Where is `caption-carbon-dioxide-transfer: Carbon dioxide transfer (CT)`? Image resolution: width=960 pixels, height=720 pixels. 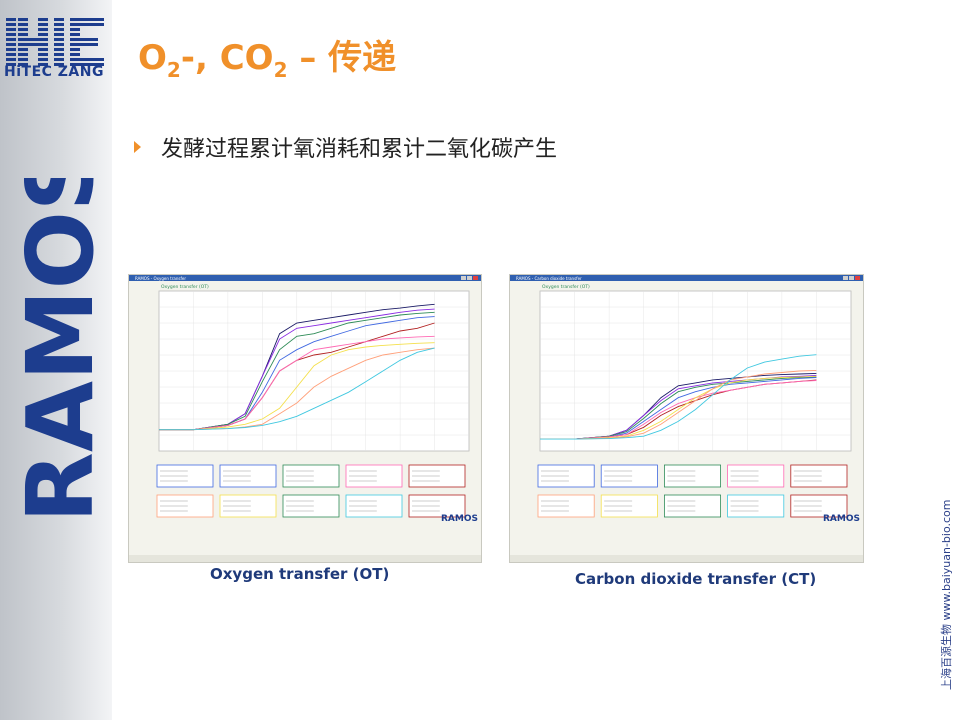 caption-carbon-dioxide-transfer: Carbon dioxide transfer (CT) is located at coordinates (696, 579).